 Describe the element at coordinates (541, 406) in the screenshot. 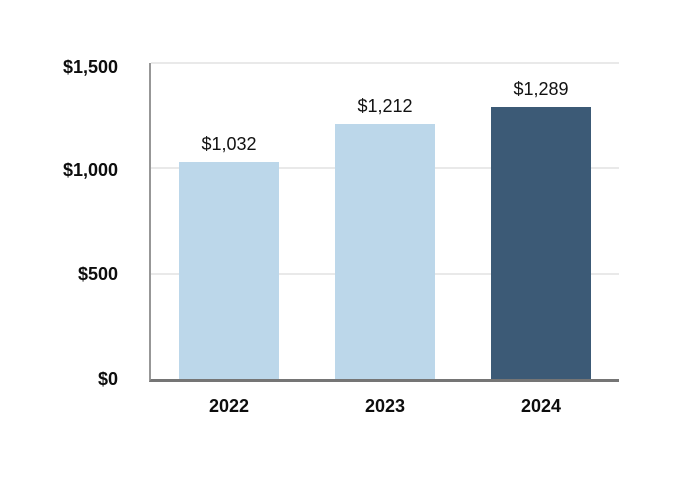

I see `x-tick-label-2024: 2024` at that location.